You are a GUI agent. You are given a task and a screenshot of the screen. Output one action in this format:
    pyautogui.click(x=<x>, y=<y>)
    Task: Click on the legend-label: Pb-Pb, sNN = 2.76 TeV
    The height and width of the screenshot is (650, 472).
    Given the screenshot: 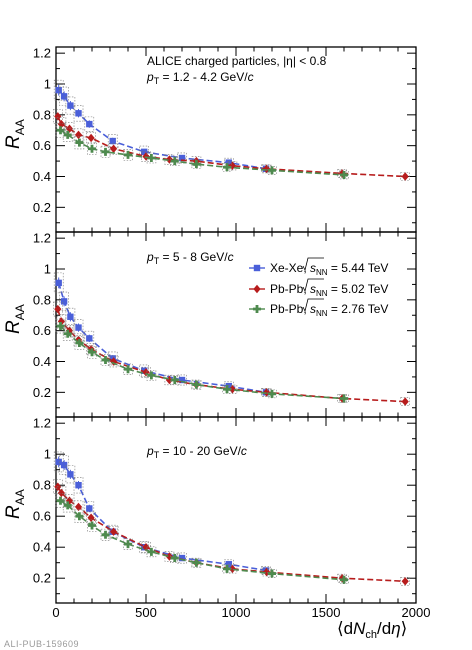 What is the action you would take?
    pyautogui.click(x=329, y=310)
    